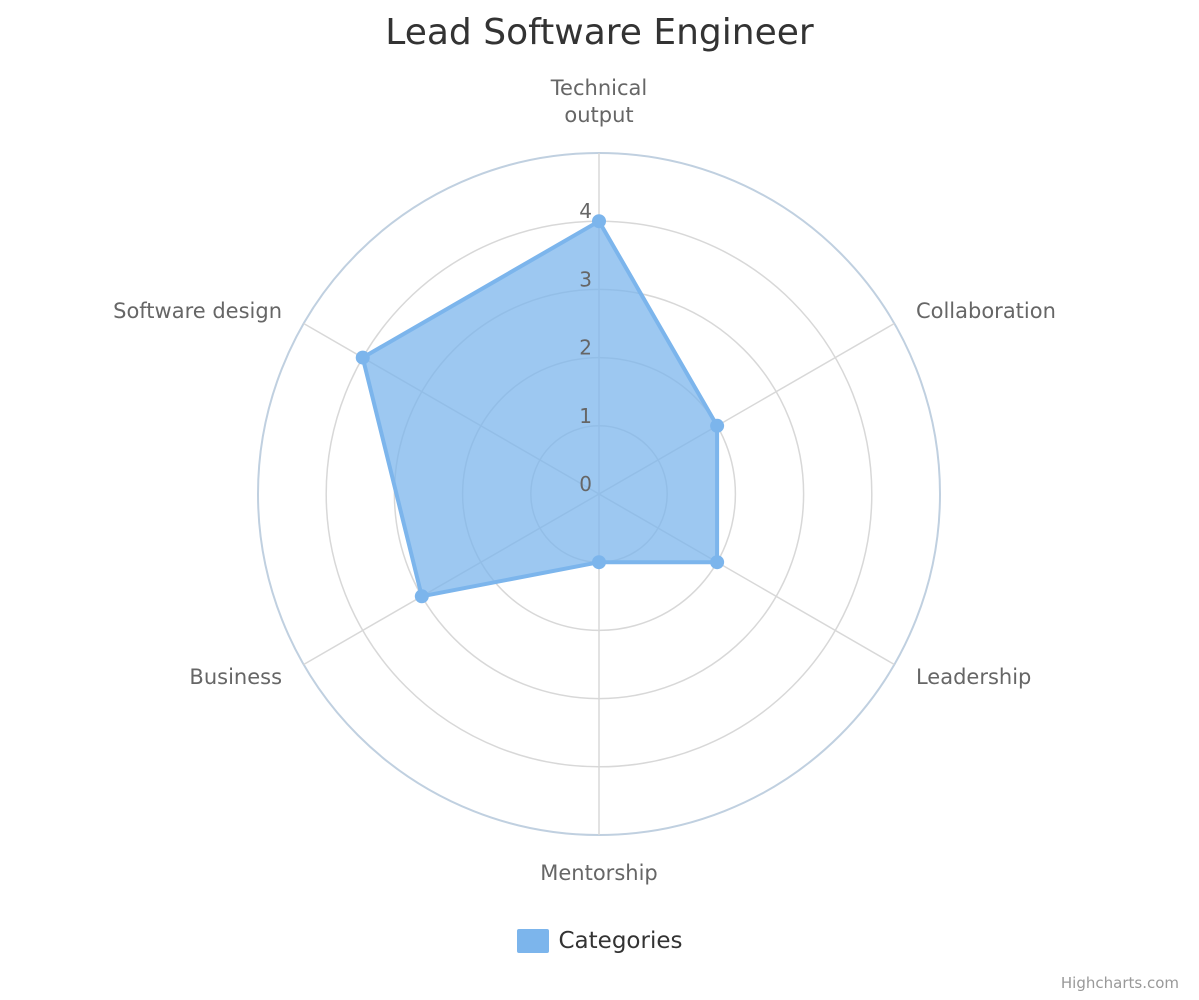 Image resolution: width=1199 pixels, height=1000 pixels. Describe the element at coordinates (620, 941) in the screenshot. I see `legend-label: Categories` at that location.